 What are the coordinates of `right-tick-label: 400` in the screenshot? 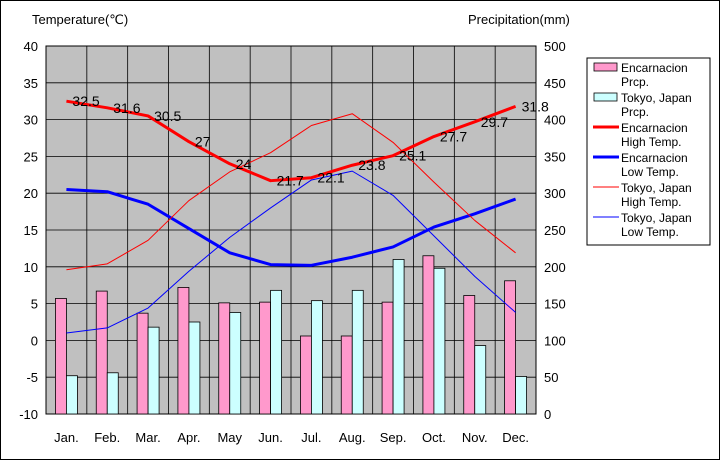 It's located at (555, 120).